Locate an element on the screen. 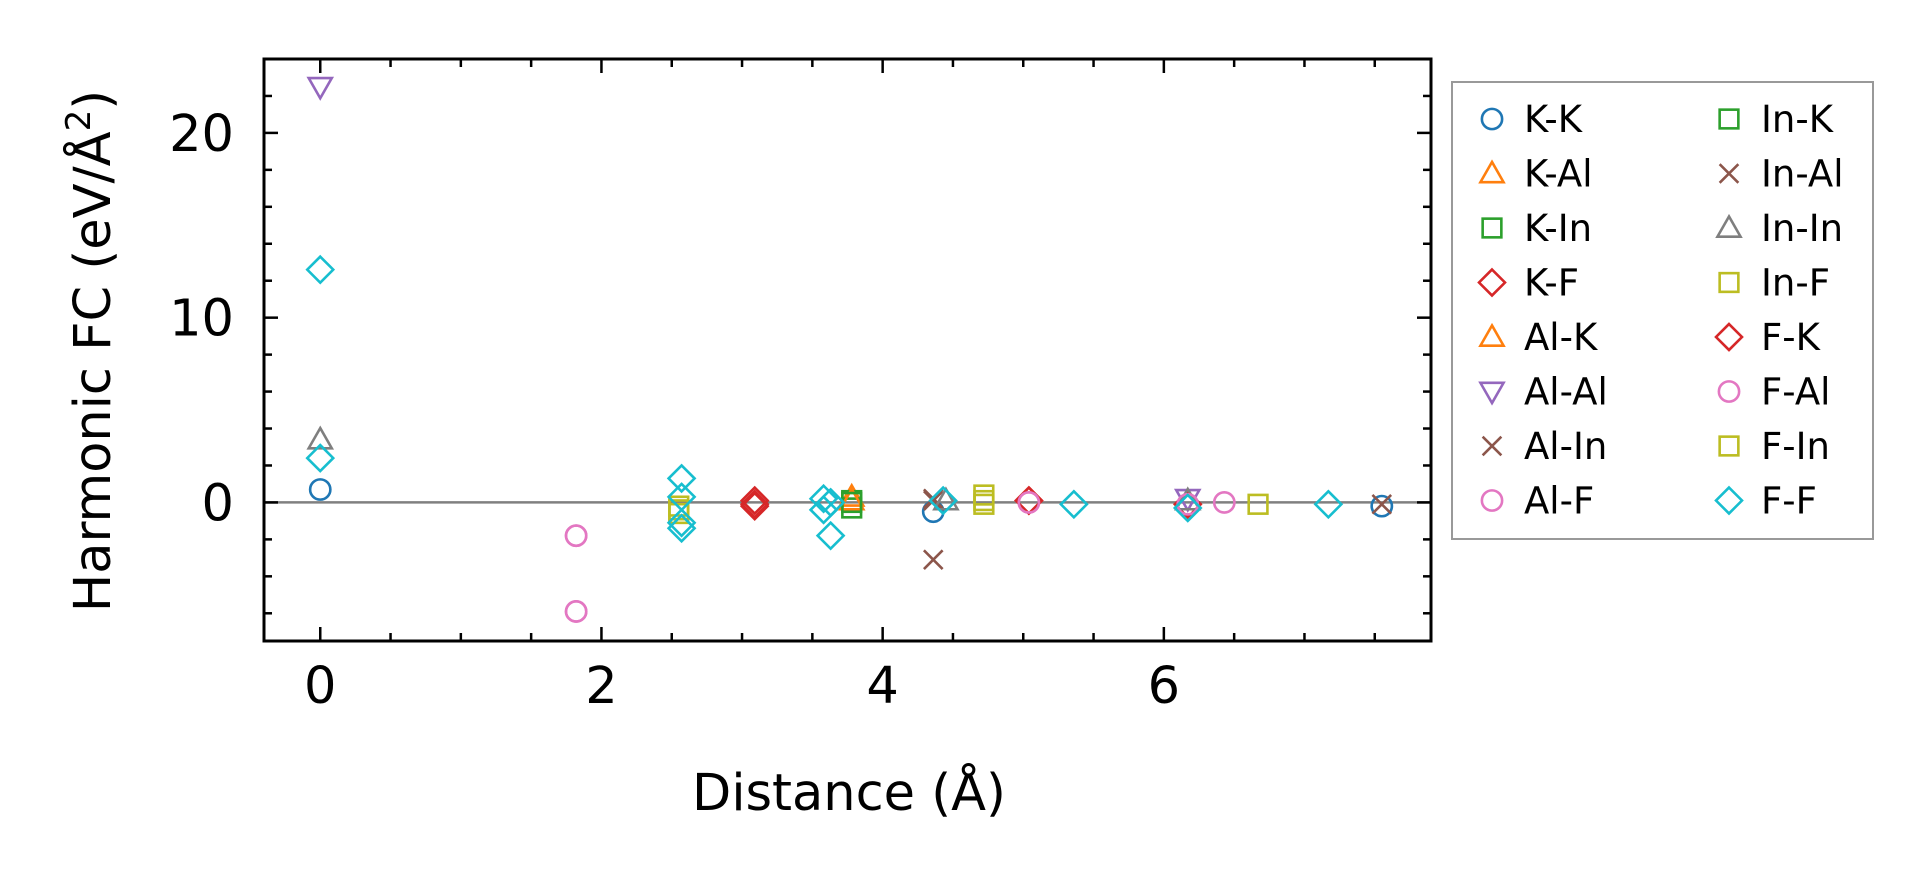 This screenshot has height=883, width=1926. legend-label-k-in: K-In is located at coordinates (1558, 228).